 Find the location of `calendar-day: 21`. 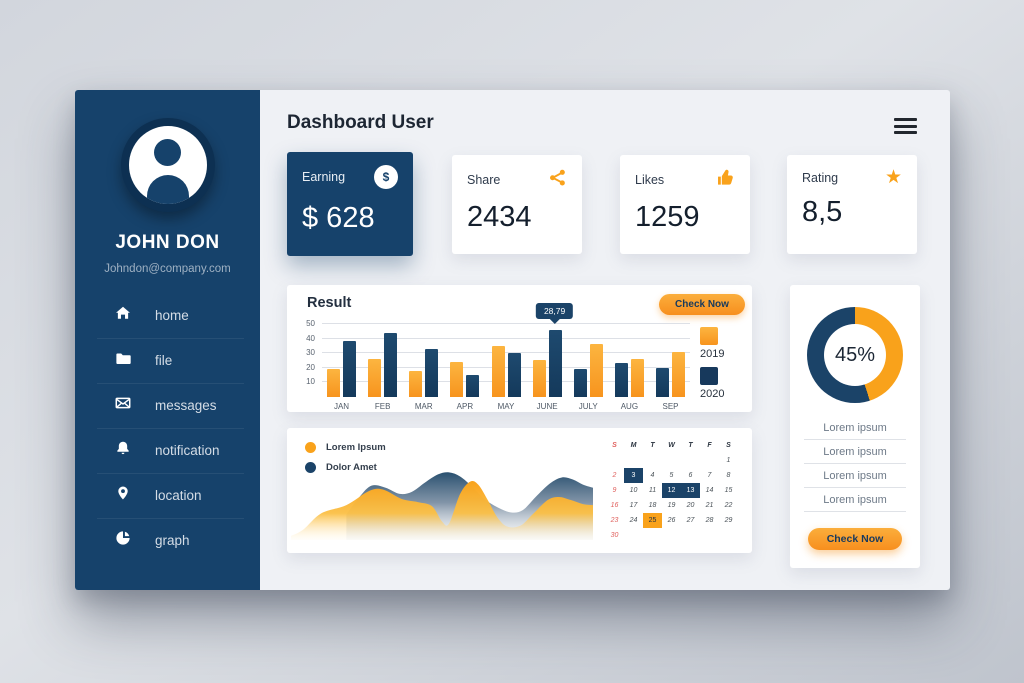

calendar-day: 21 is located at coordinates (709, 505).